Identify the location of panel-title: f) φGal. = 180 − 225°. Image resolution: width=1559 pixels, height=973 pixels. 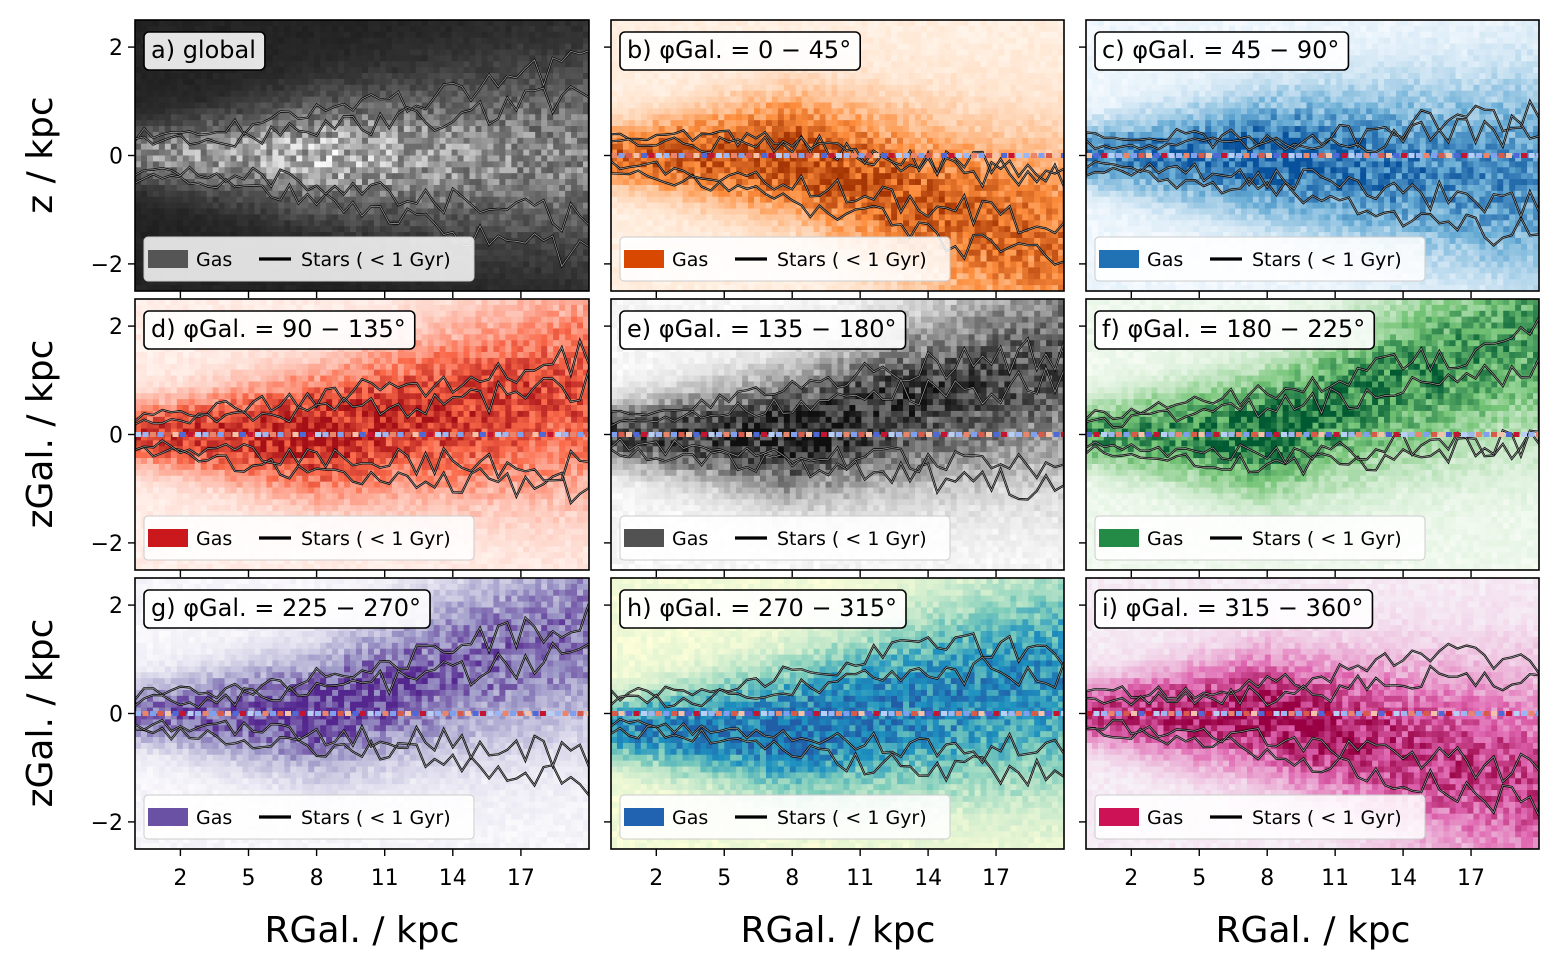
(1235, 330).